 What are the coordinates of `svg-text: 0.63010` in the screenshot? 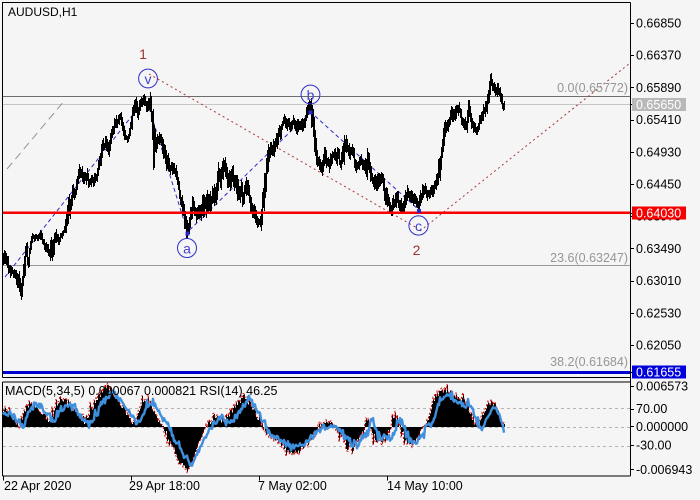 It's located at (658, 281).